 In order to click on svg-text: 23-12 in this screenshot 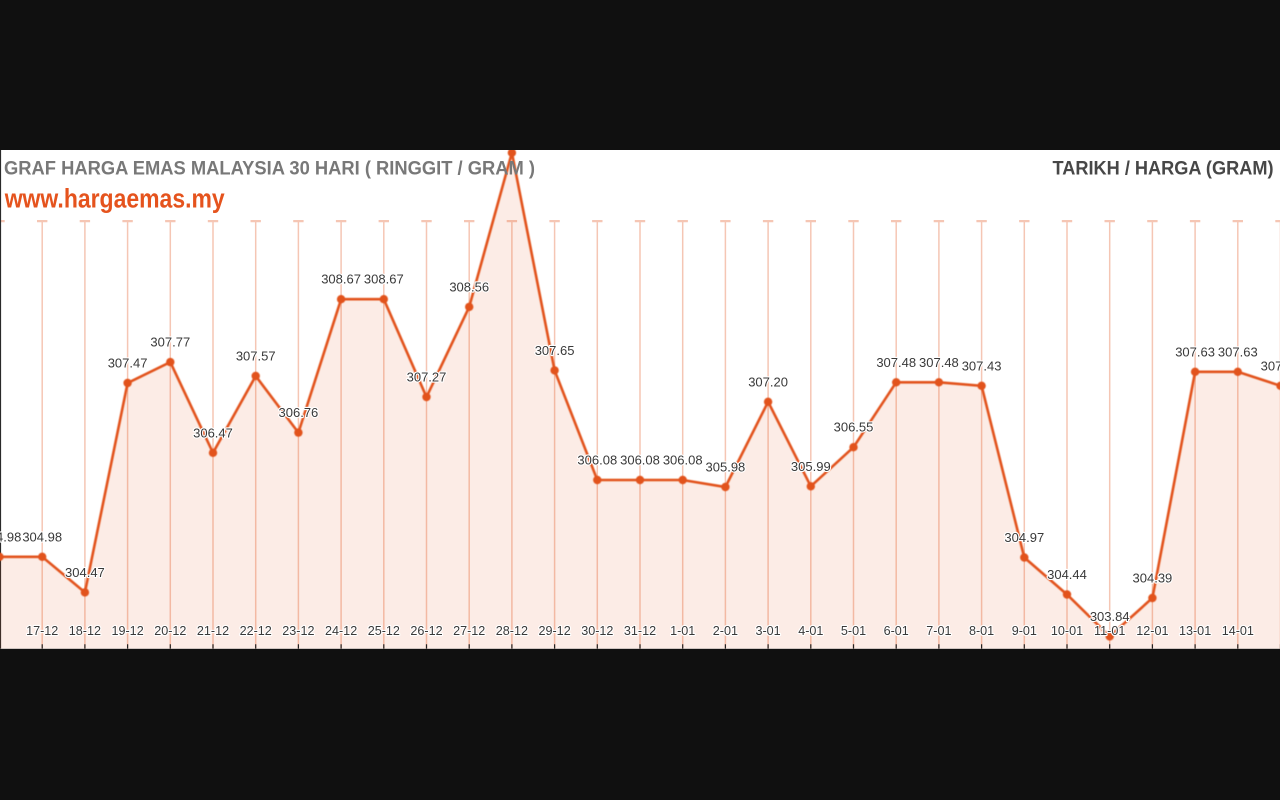, I will do `click(298, 631)`.